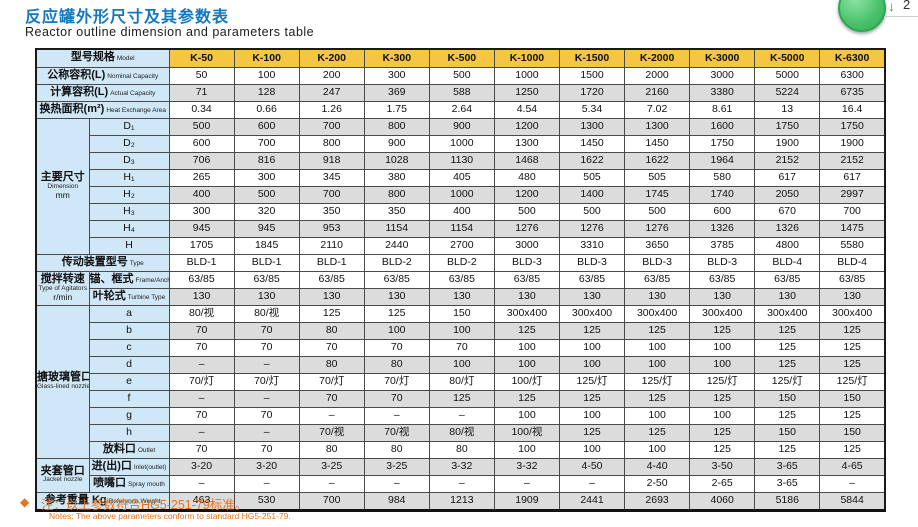  Describe the element at coordinates (62, 186) in the screenshot. I see `group-label-cell: 主要尺寸 Dimension mm` at that location.